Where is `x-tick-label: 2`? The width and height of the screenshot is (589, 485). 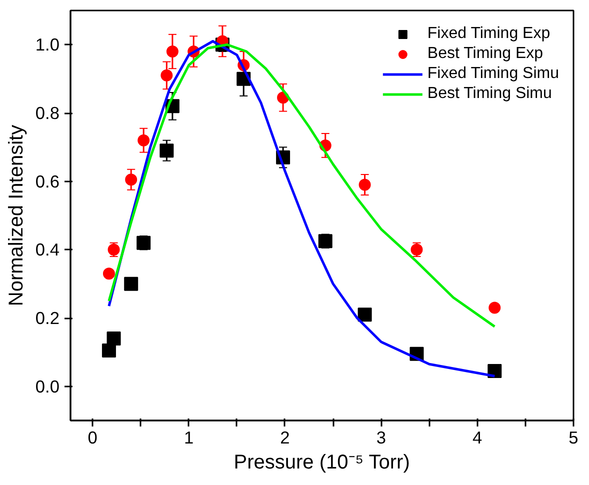 x-tick-label: 2 is located at coordinates (285, 438).